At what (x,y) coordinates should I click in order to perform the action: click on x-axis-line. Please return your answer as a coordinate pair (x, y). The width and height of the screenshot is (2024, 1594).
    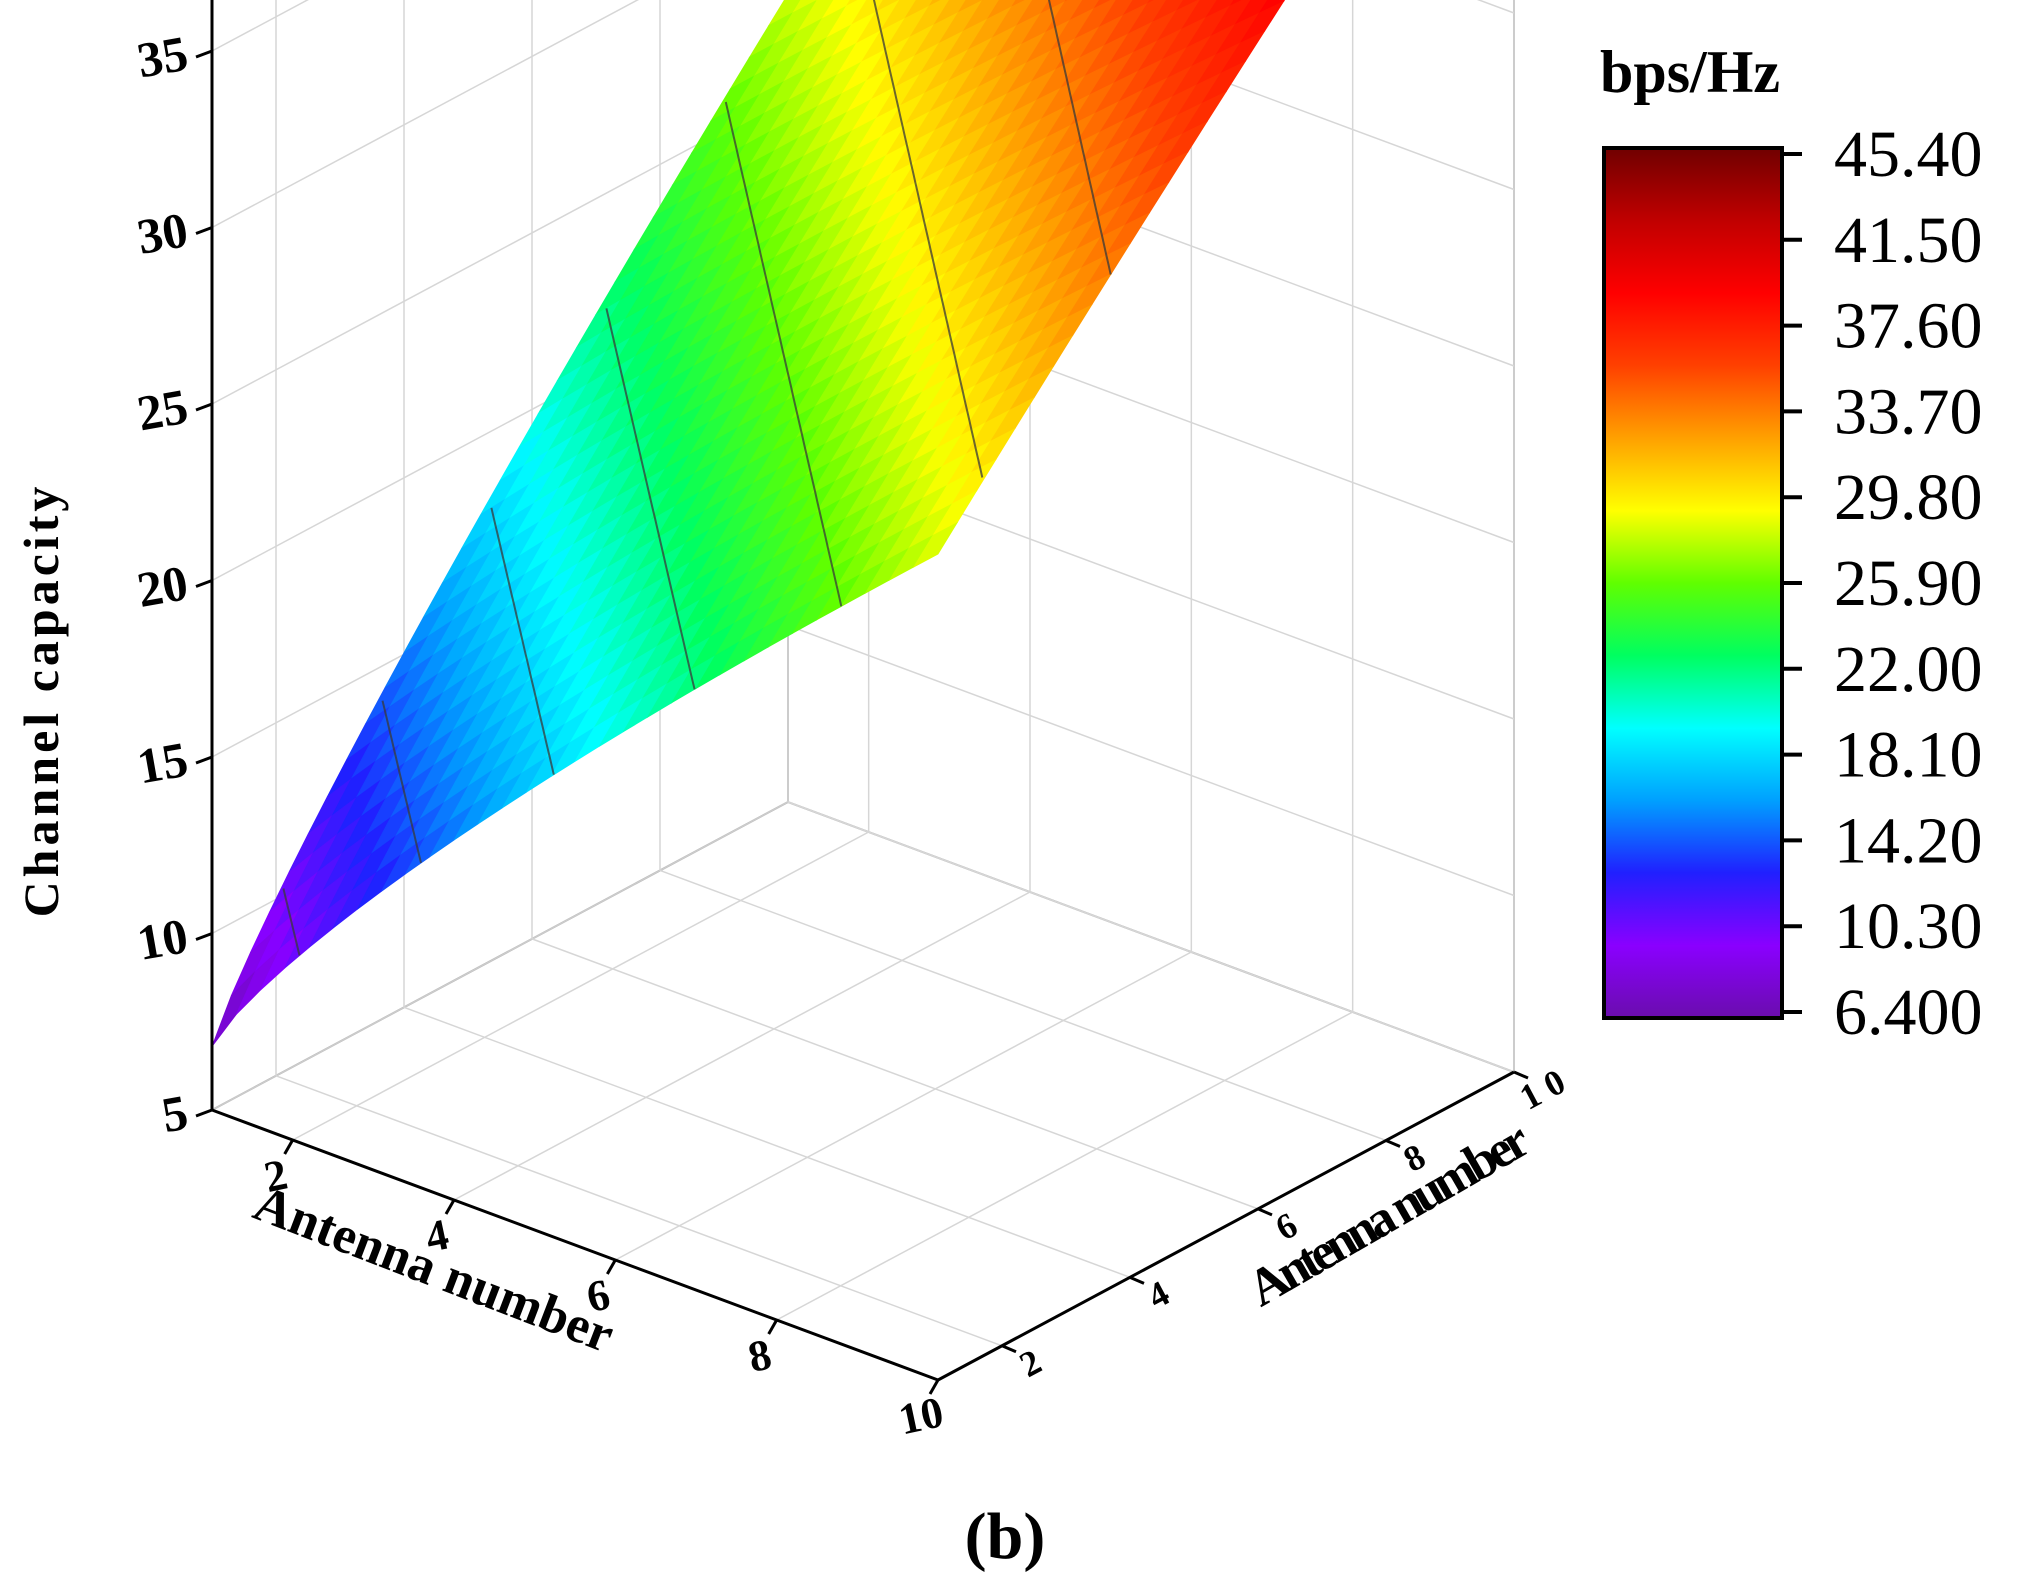
    Looking at the image, I should click on (575, 1245).